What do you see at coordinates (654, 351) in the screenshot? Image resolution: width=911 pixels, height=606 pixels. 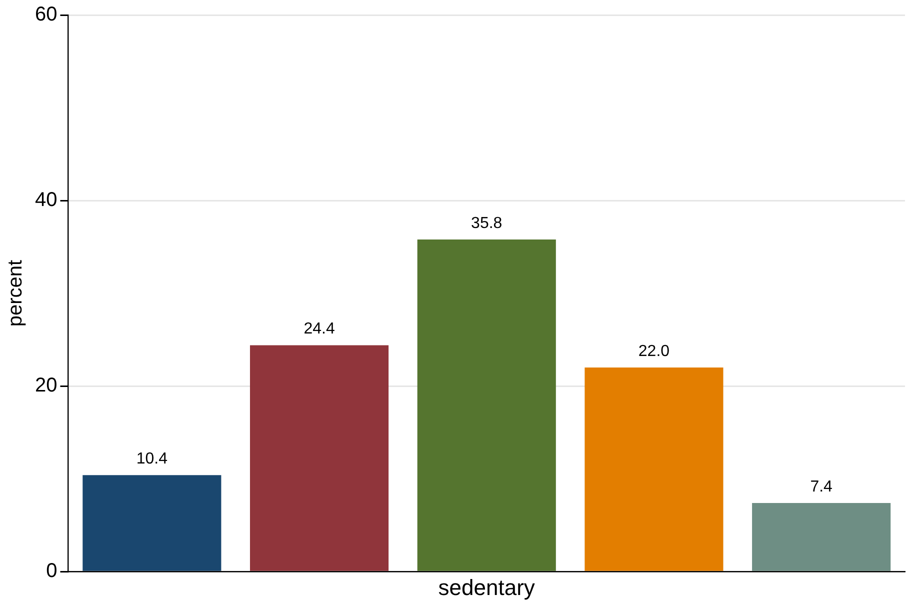 I see `data-label: 22.0` at bounding box center [654, 351].